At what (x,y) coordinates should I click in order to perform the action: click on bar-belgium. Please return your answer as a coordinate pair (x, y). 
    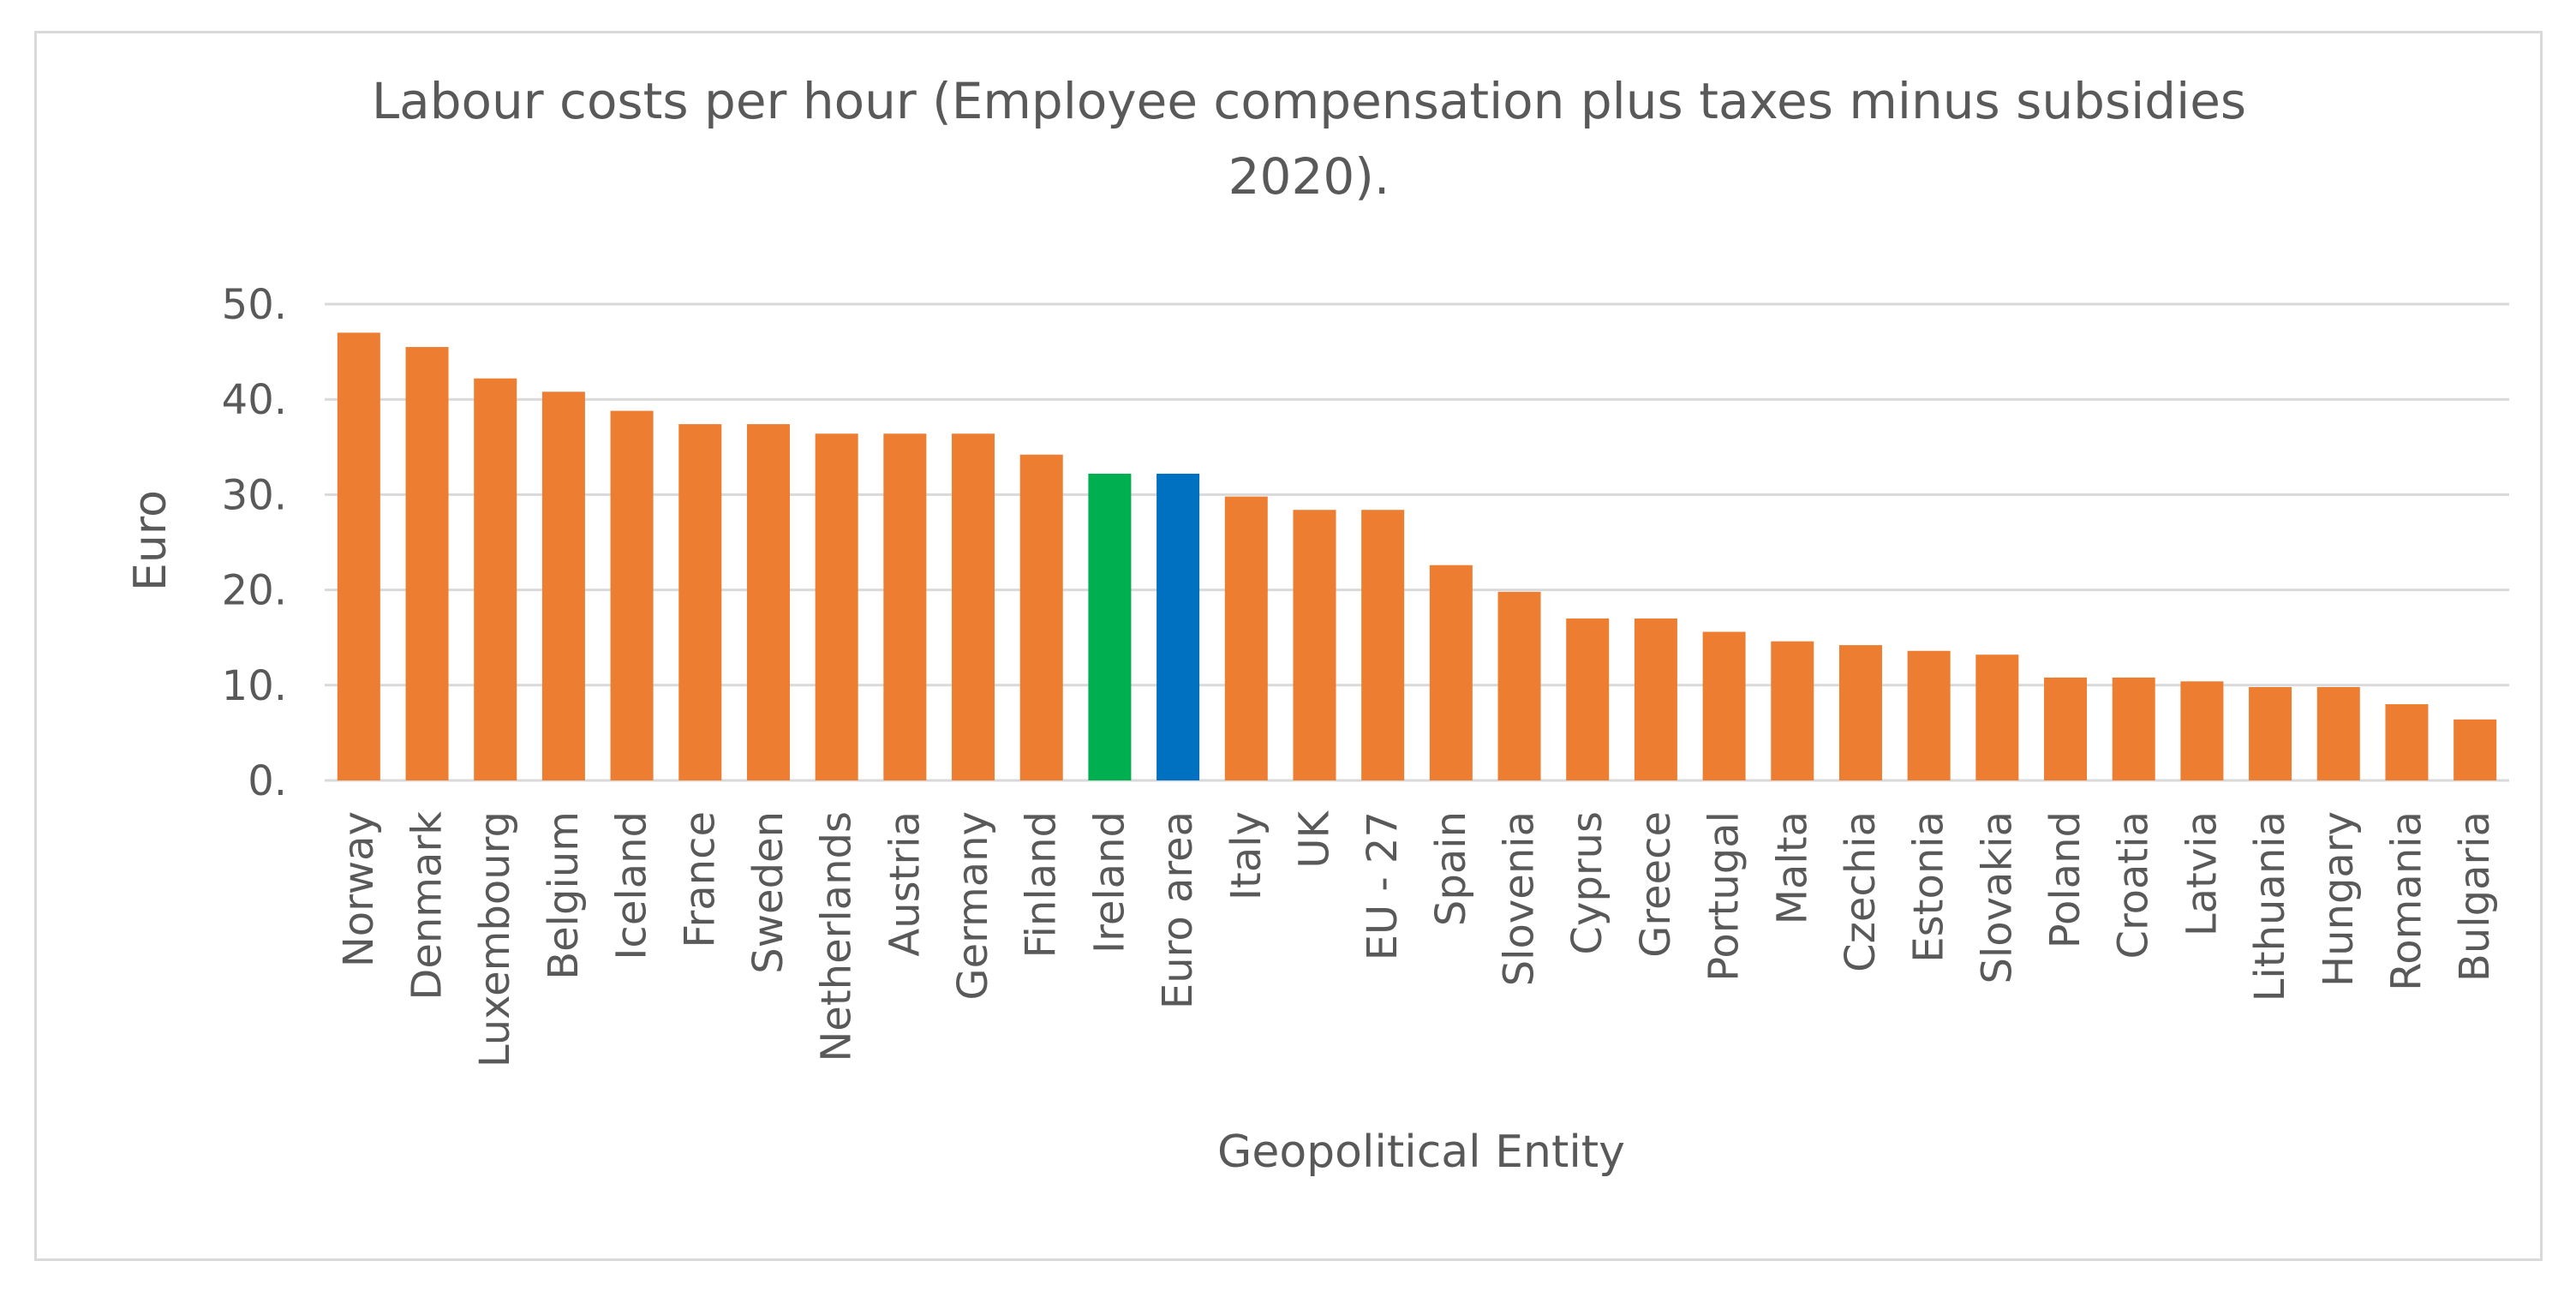
    Looking at the image, I should click on (563, 585).